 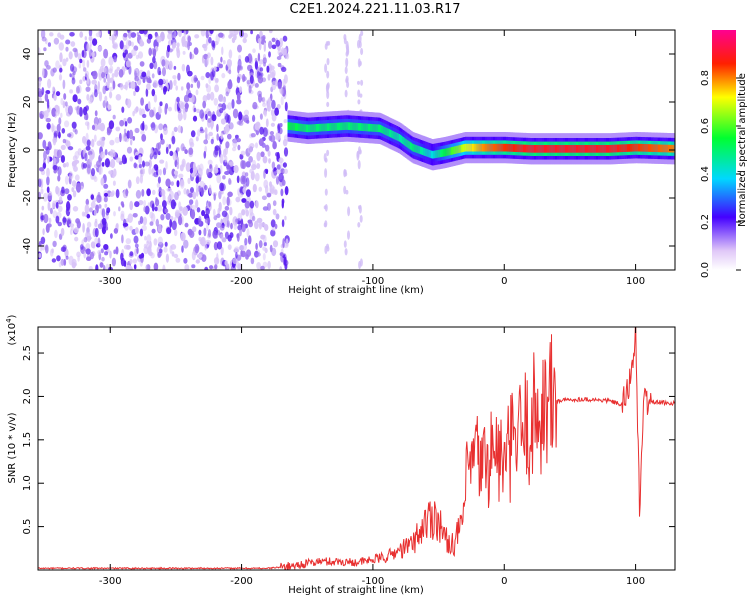 I want to click on spectrogram-x-axis-label: Height of straight line (km), so click(x=356, y=290).